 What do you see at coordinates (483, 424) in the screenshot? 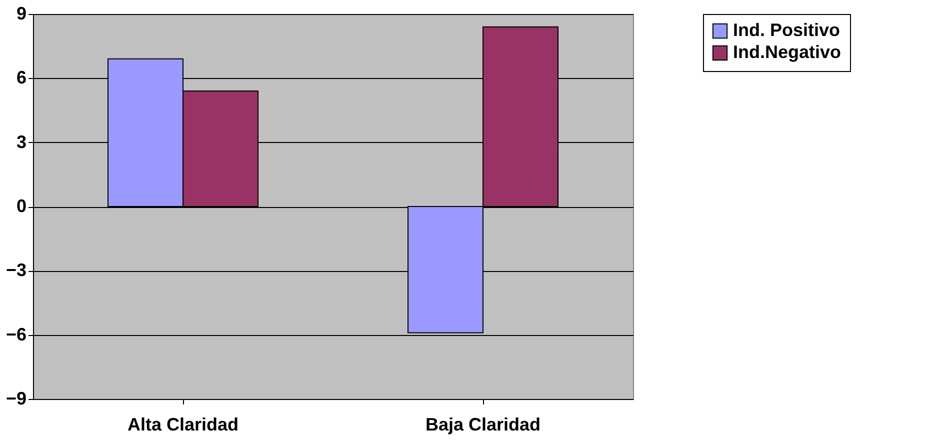
I see `x-tick-label: Baja Claridad` at bounding box center [483, 424].